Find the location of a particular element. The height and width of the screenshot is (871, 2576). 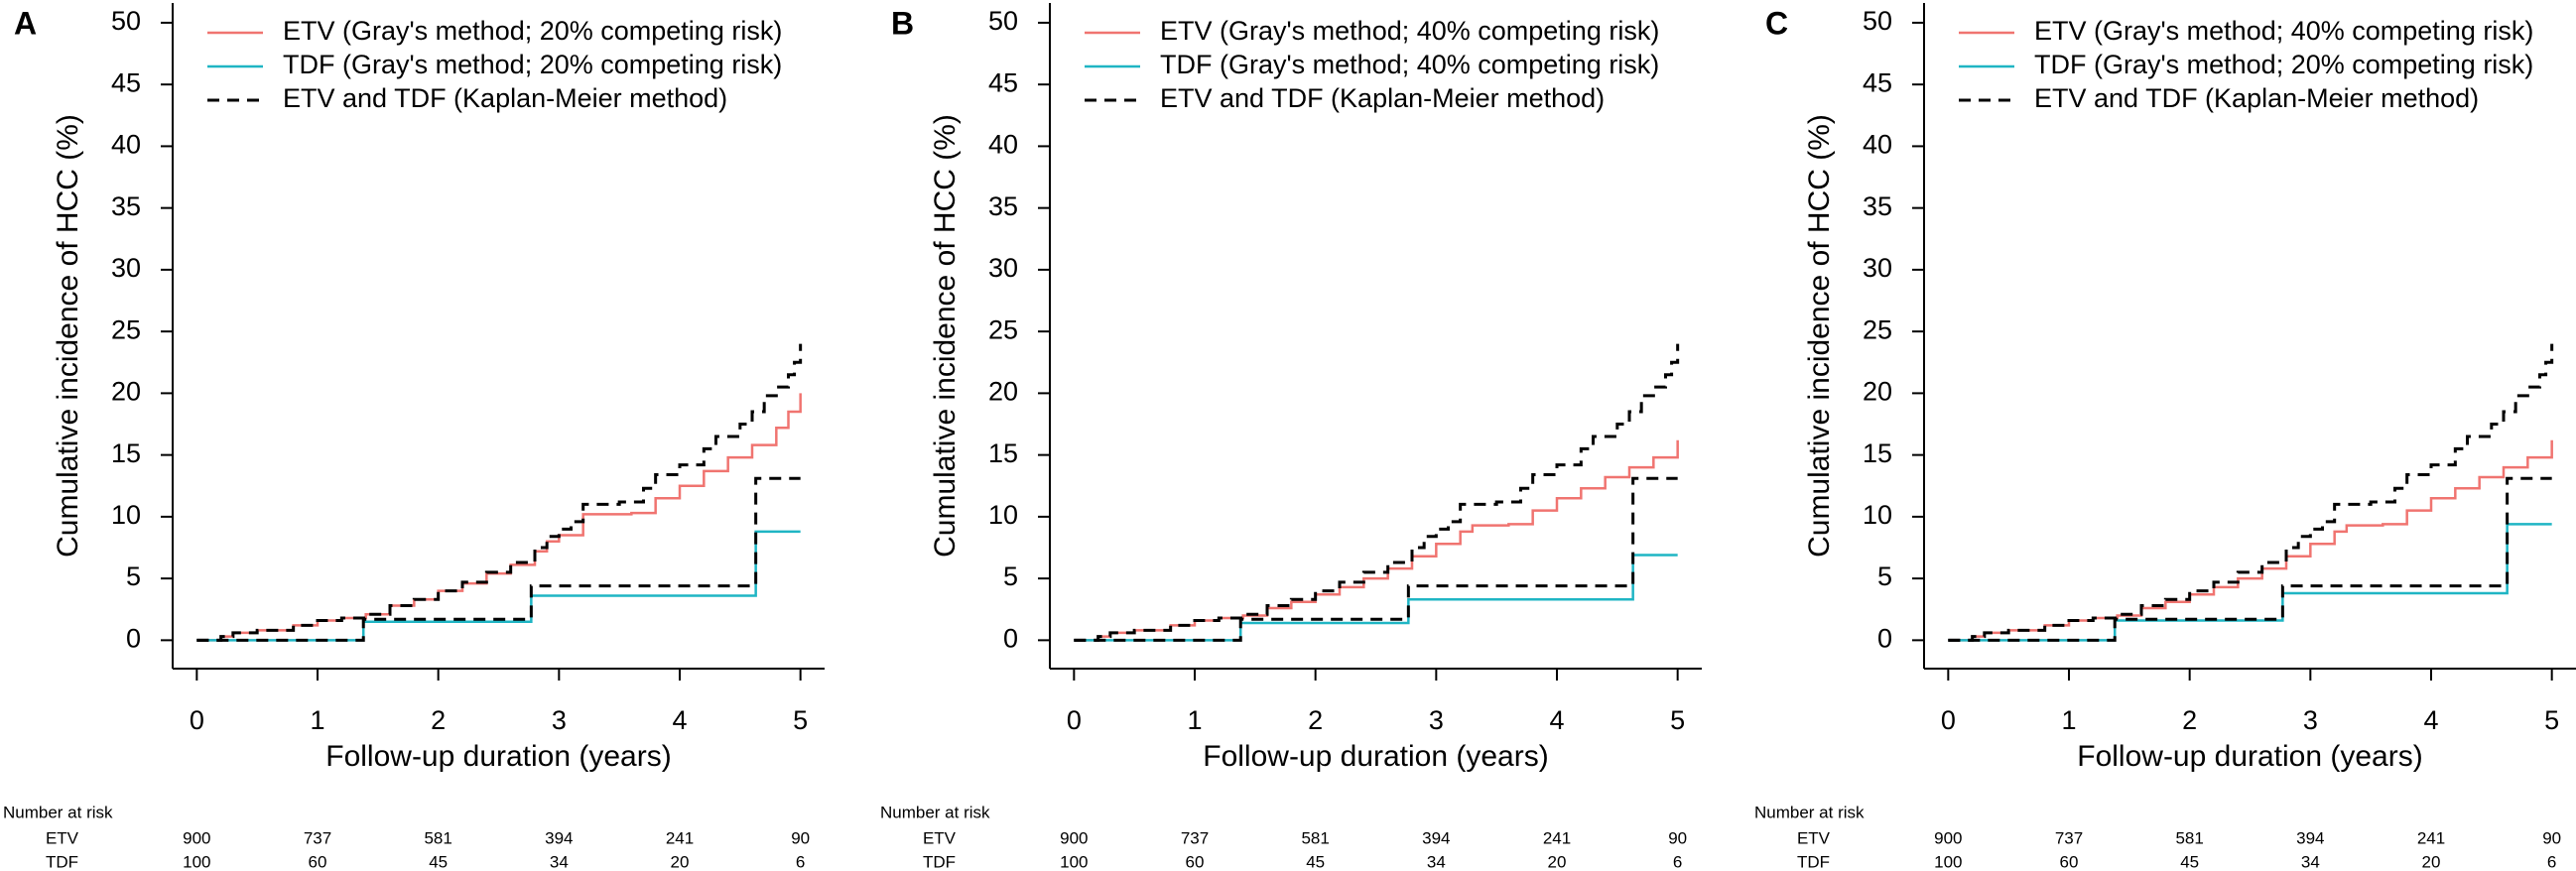

panel-label: B is located at coordinates (903, 23).